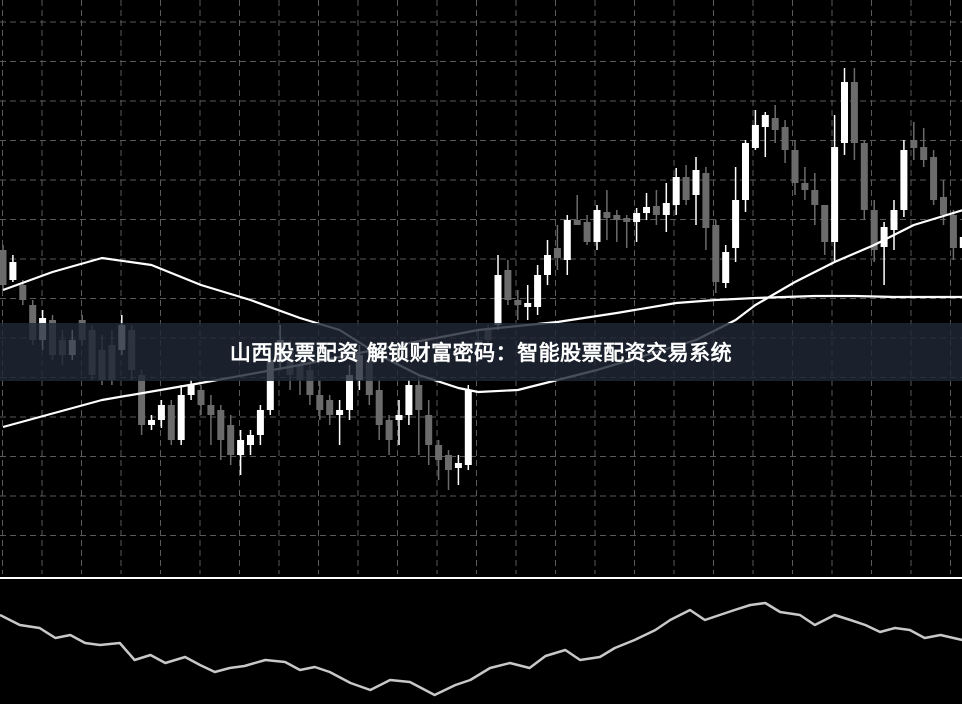 The width and height of the screenshot is (962, 704). Describe the element at coordinates (481, 649) in the screenshot. I see `oscillator-line` at that location.